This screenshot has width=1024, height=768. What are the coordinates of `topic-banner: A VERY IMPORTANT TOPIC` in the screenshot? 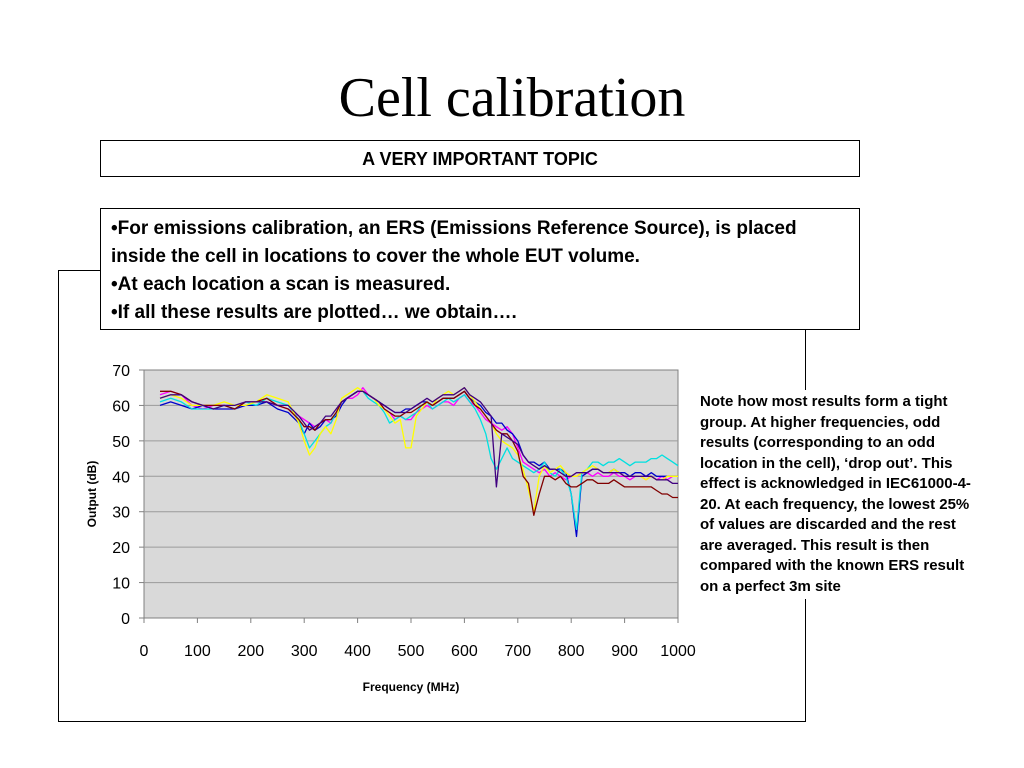 It's located at (480, 158).